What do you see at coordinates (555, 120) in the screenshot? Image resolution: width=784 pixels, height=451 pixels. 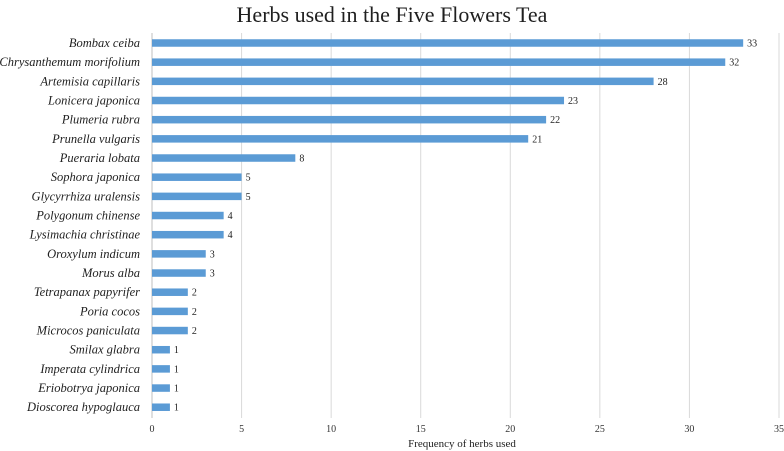 I see `value-label: 22` at bounding box center [555, 120].